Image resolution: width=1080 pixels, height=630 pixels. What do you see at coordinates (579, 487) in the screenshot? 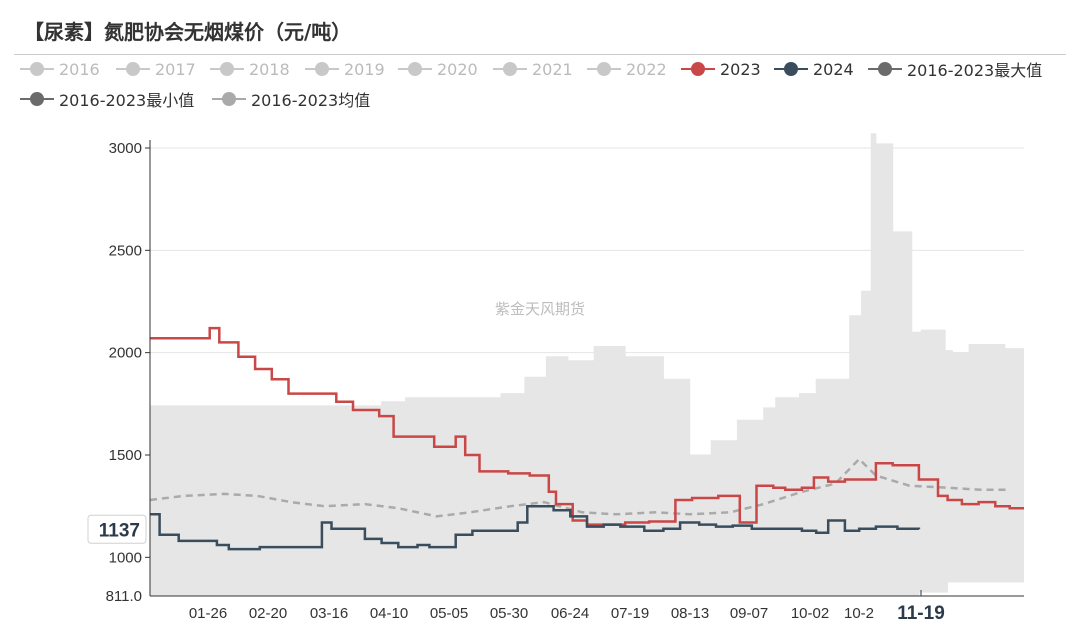
I see `series-line-avg` at bounding box center [579, 487].